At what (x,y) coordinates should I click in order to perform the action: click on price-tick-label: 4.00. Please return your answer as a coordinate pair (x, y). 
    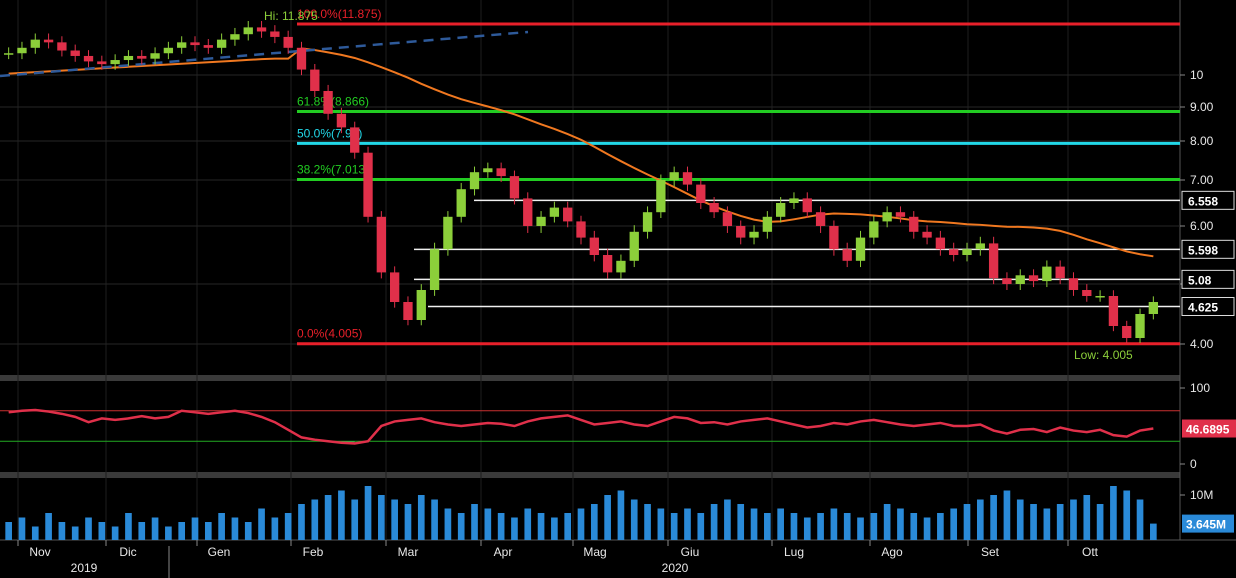
    Looking at the image, I should click on (1202, 344).